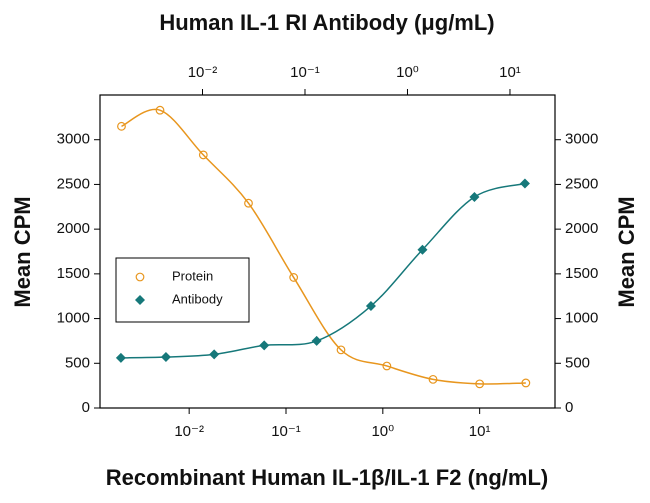  What do you see at coordinates (73, 273) in the screenshot?
I see `y-tick-label: 1500` at bounding box center [73, 273].